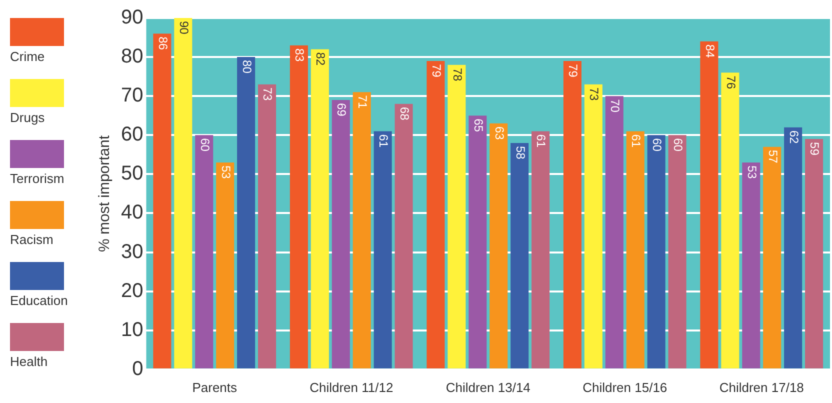 This screenshot has height=403, width=832. What do you see at coordinates (183, 28) in the screenshot?
I see `data-label: 90` at bounding box center [183, 28].